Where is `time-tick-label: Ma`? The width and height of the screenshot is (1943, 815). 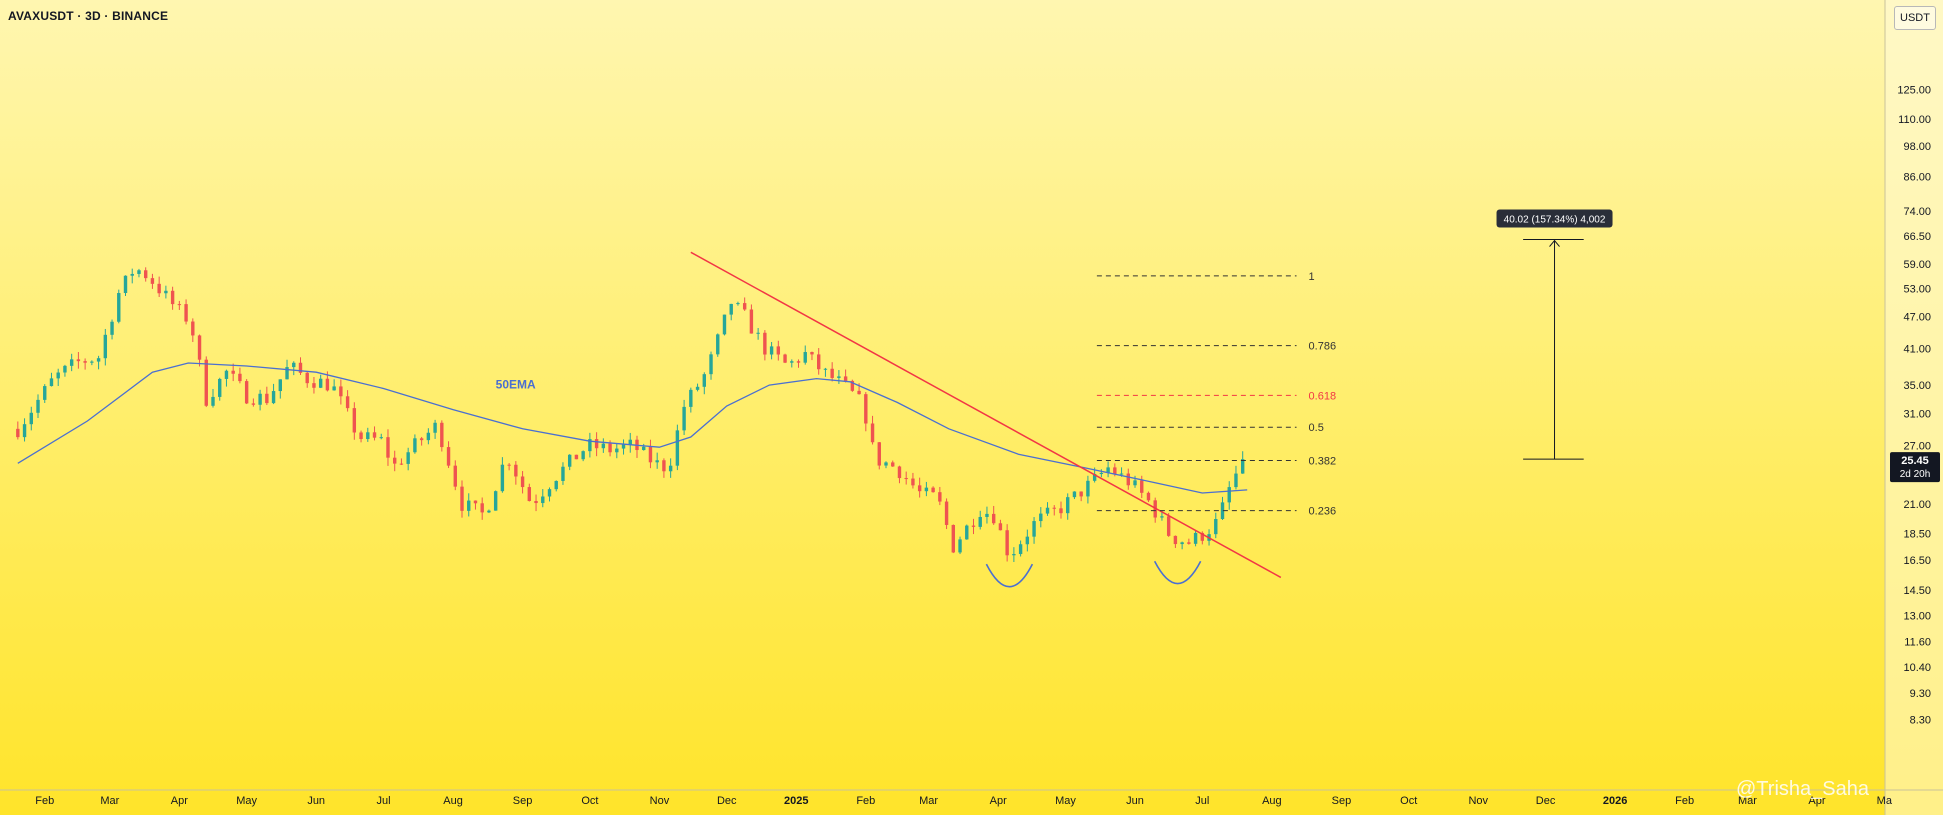 time-tick-label: Ma is located at coordinates (1885, 801).